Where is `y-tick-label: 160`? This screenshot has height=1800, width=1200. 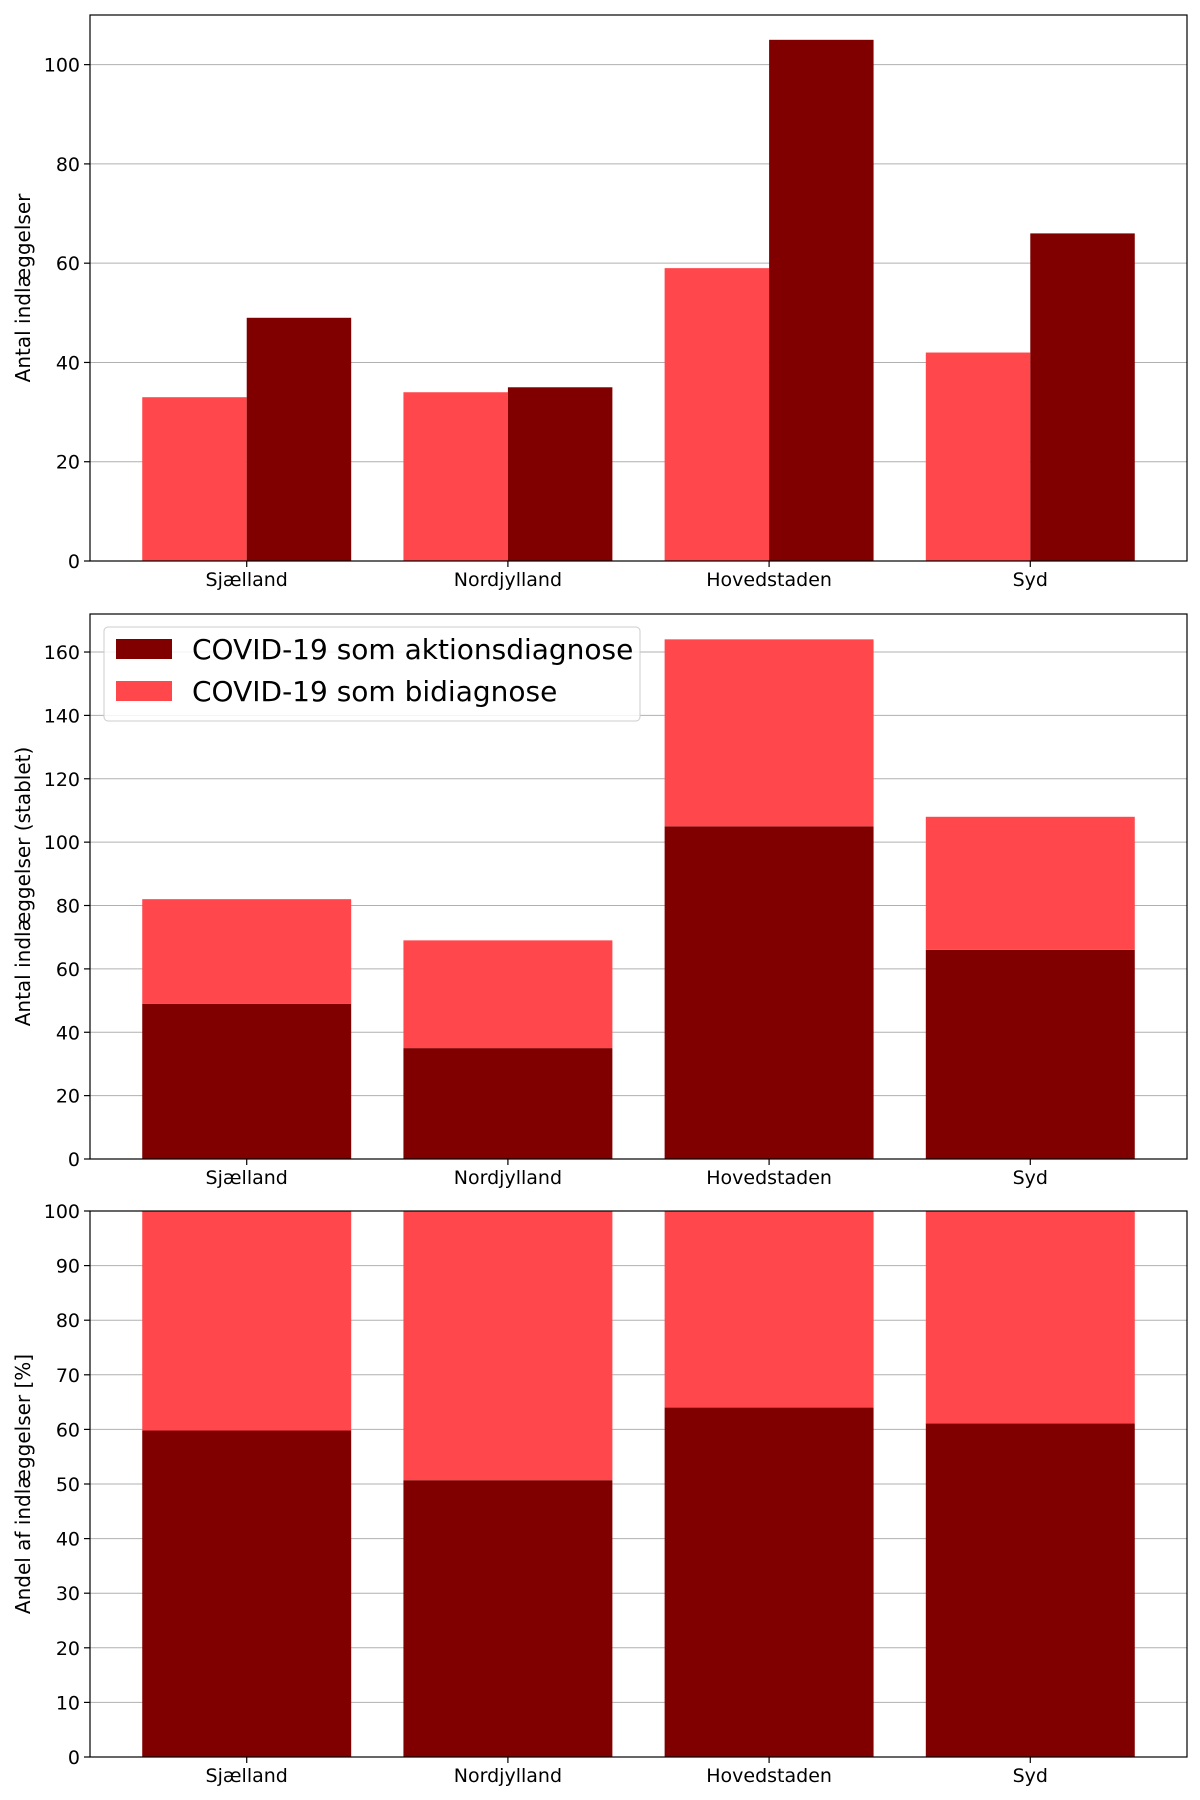 y-tick-label: 160 is located at coordinates (62, 653).